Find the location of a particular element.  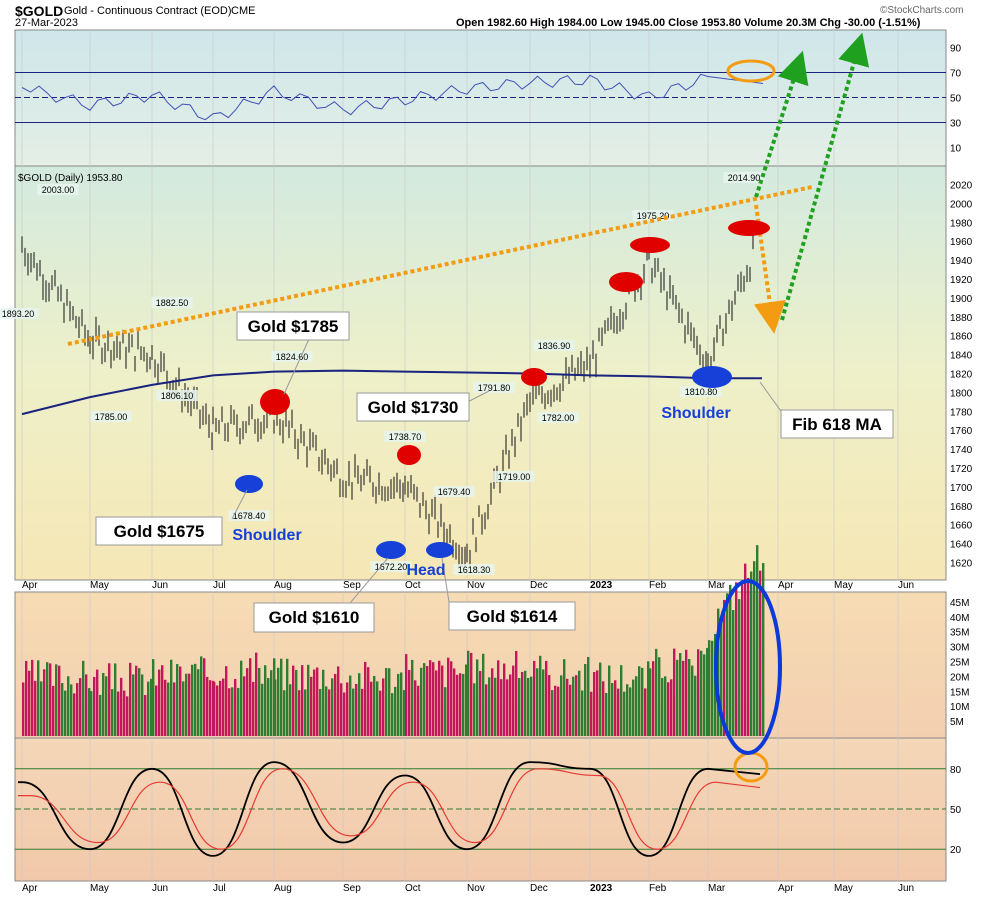

price-tick-label: 1920 is located at coordinates (961, 280).